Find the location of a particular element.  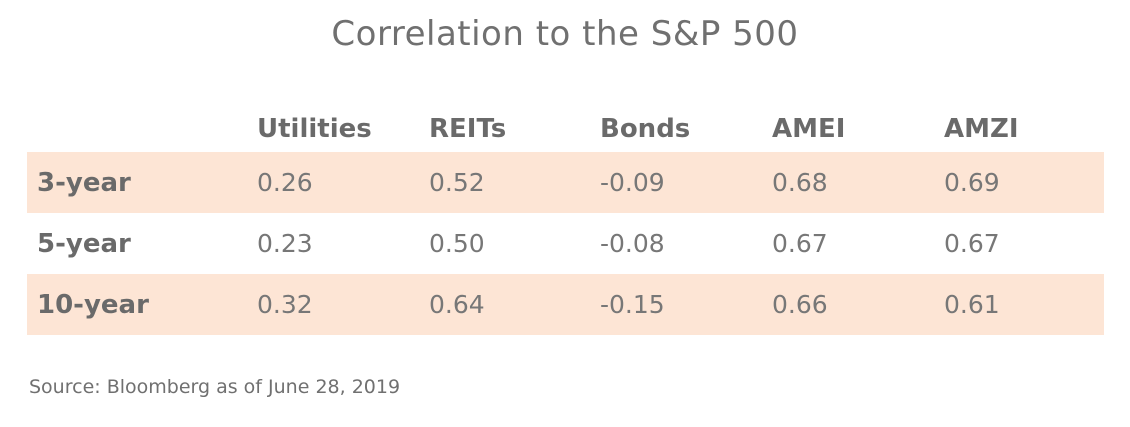

chart-title: Correlation to the S&P 500 is located at coordinates (565, 34).